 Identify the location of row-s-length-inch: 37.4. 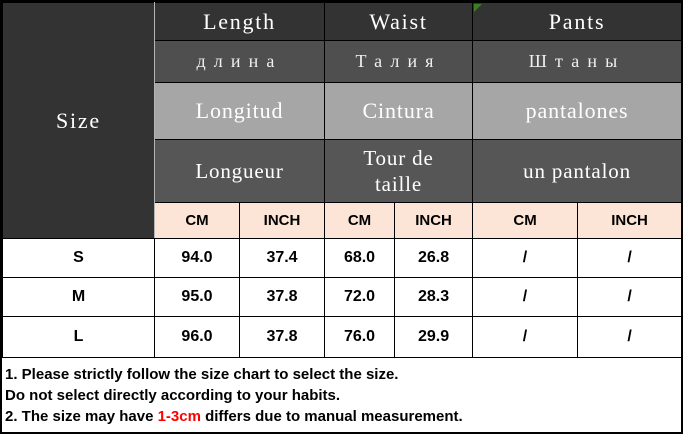
(282, 258).